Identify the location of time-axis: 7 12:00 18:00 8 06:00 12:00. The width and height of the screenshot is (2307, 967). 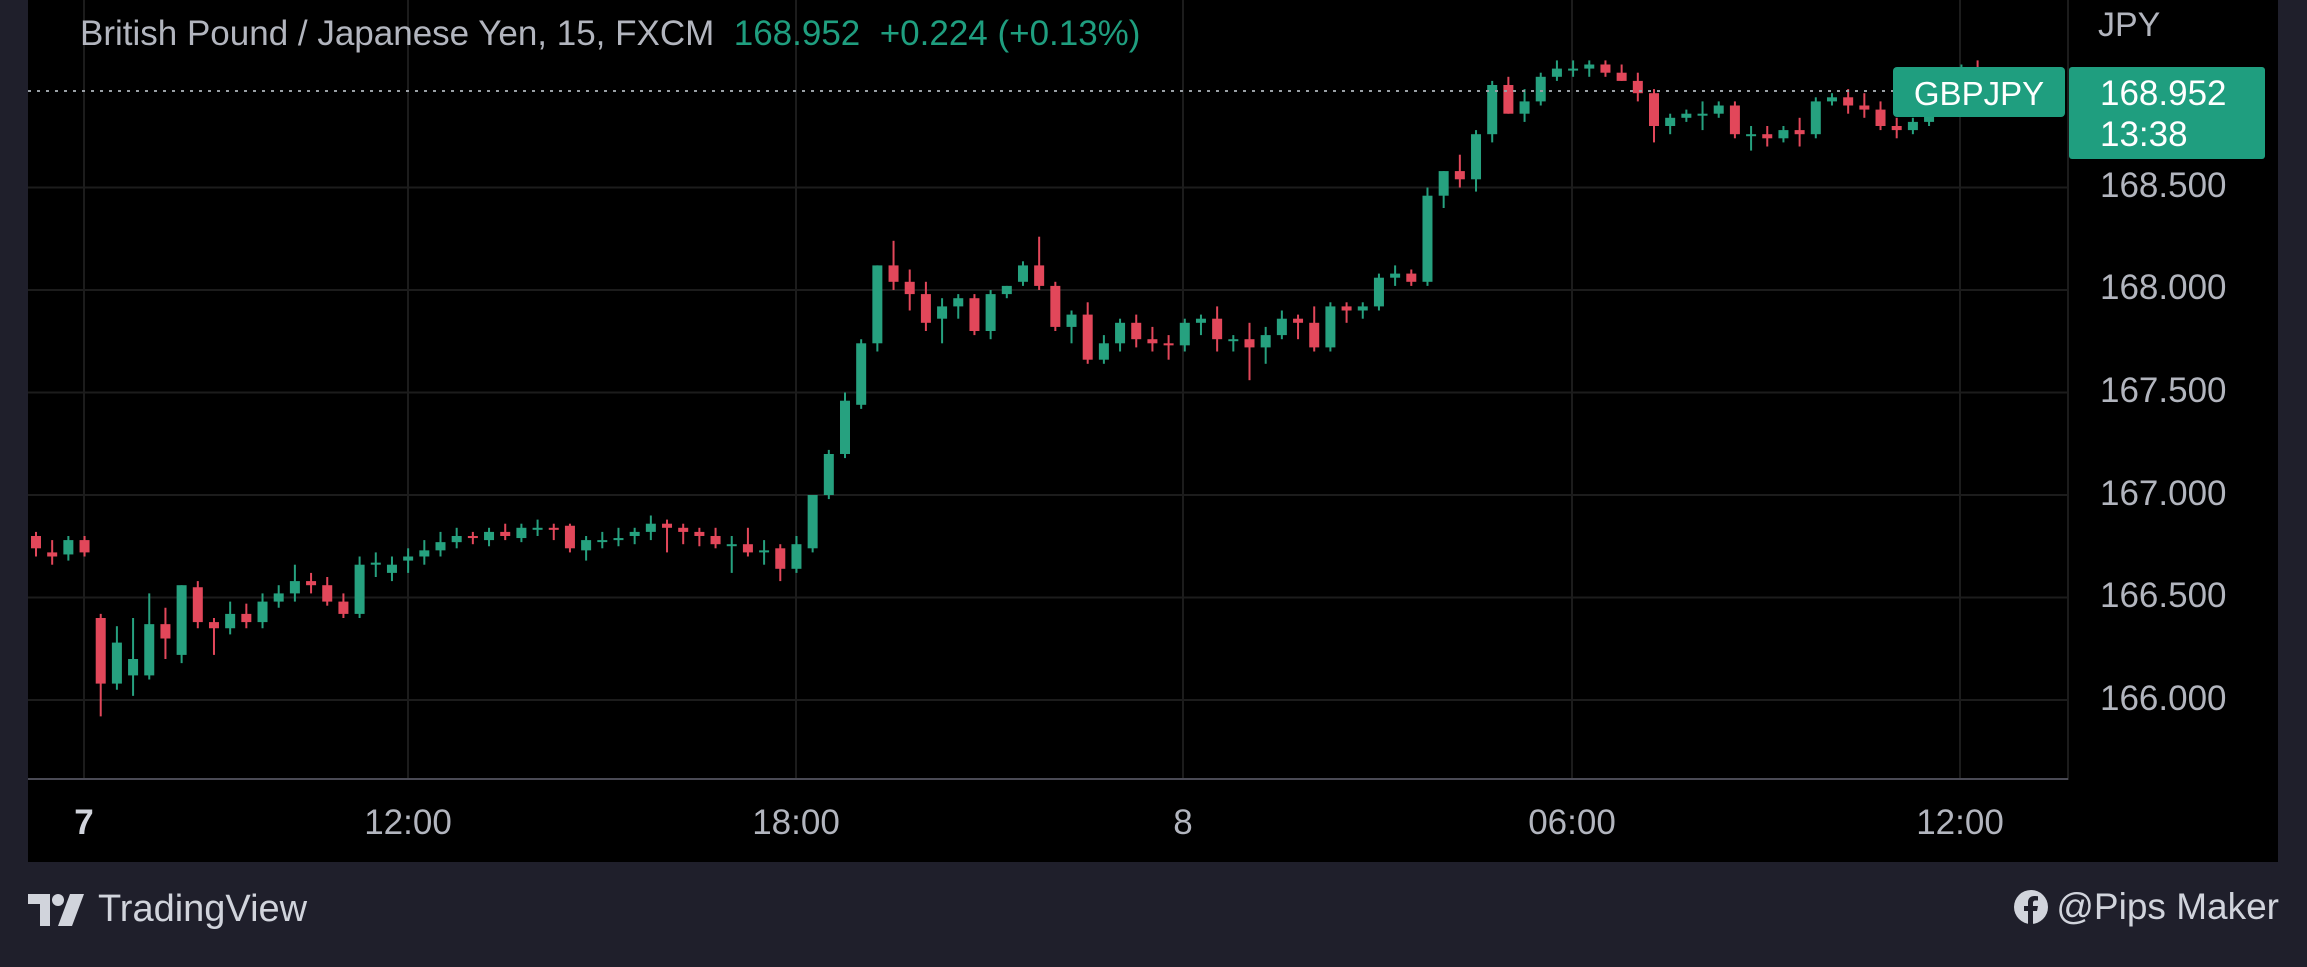
(1039, 822).